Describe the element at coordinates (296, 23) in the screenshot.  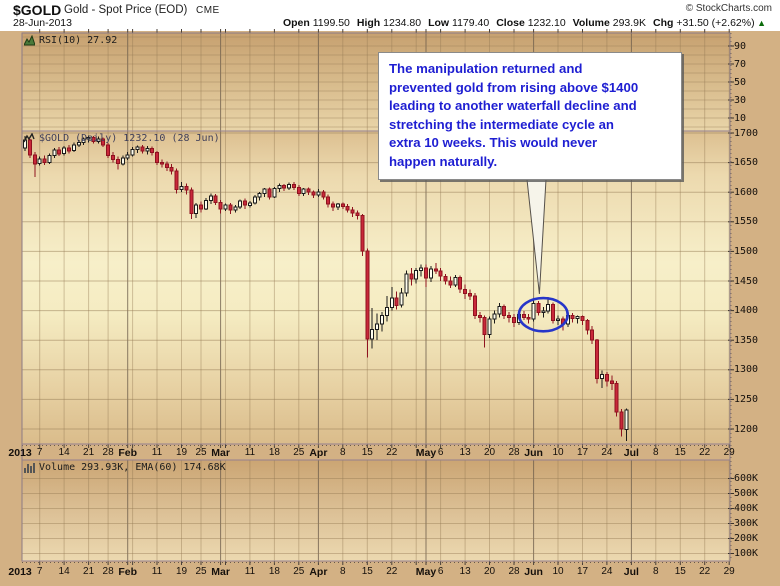
I see `quote-field-label: Open` at that location.